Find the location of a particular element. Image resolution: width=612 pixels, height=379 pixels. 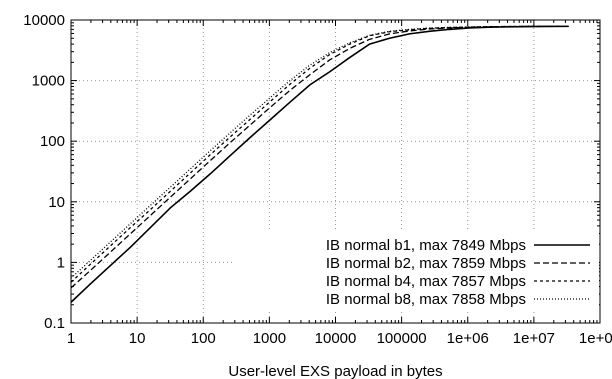

y-tick-label: 1000 is located at coordinates (48, 81).